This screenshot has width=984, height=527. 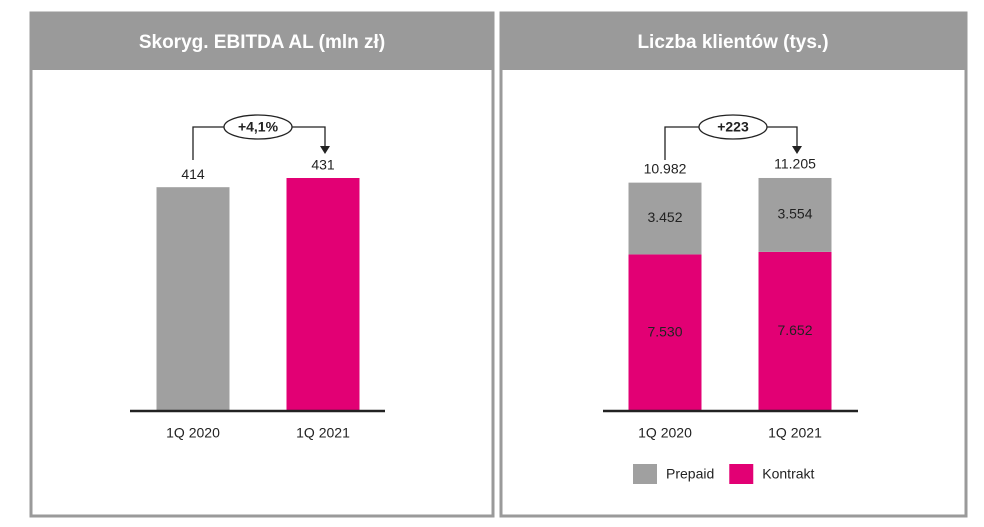 I want to click on value-label: 7.652, so click(x=794, y=330).